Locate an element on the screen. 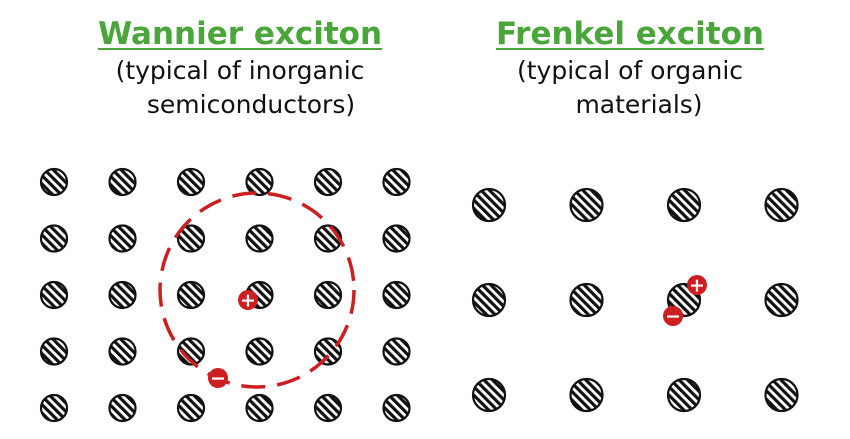  frenkel-subtitle-line2: materials) is located at coordinates (639, 104).